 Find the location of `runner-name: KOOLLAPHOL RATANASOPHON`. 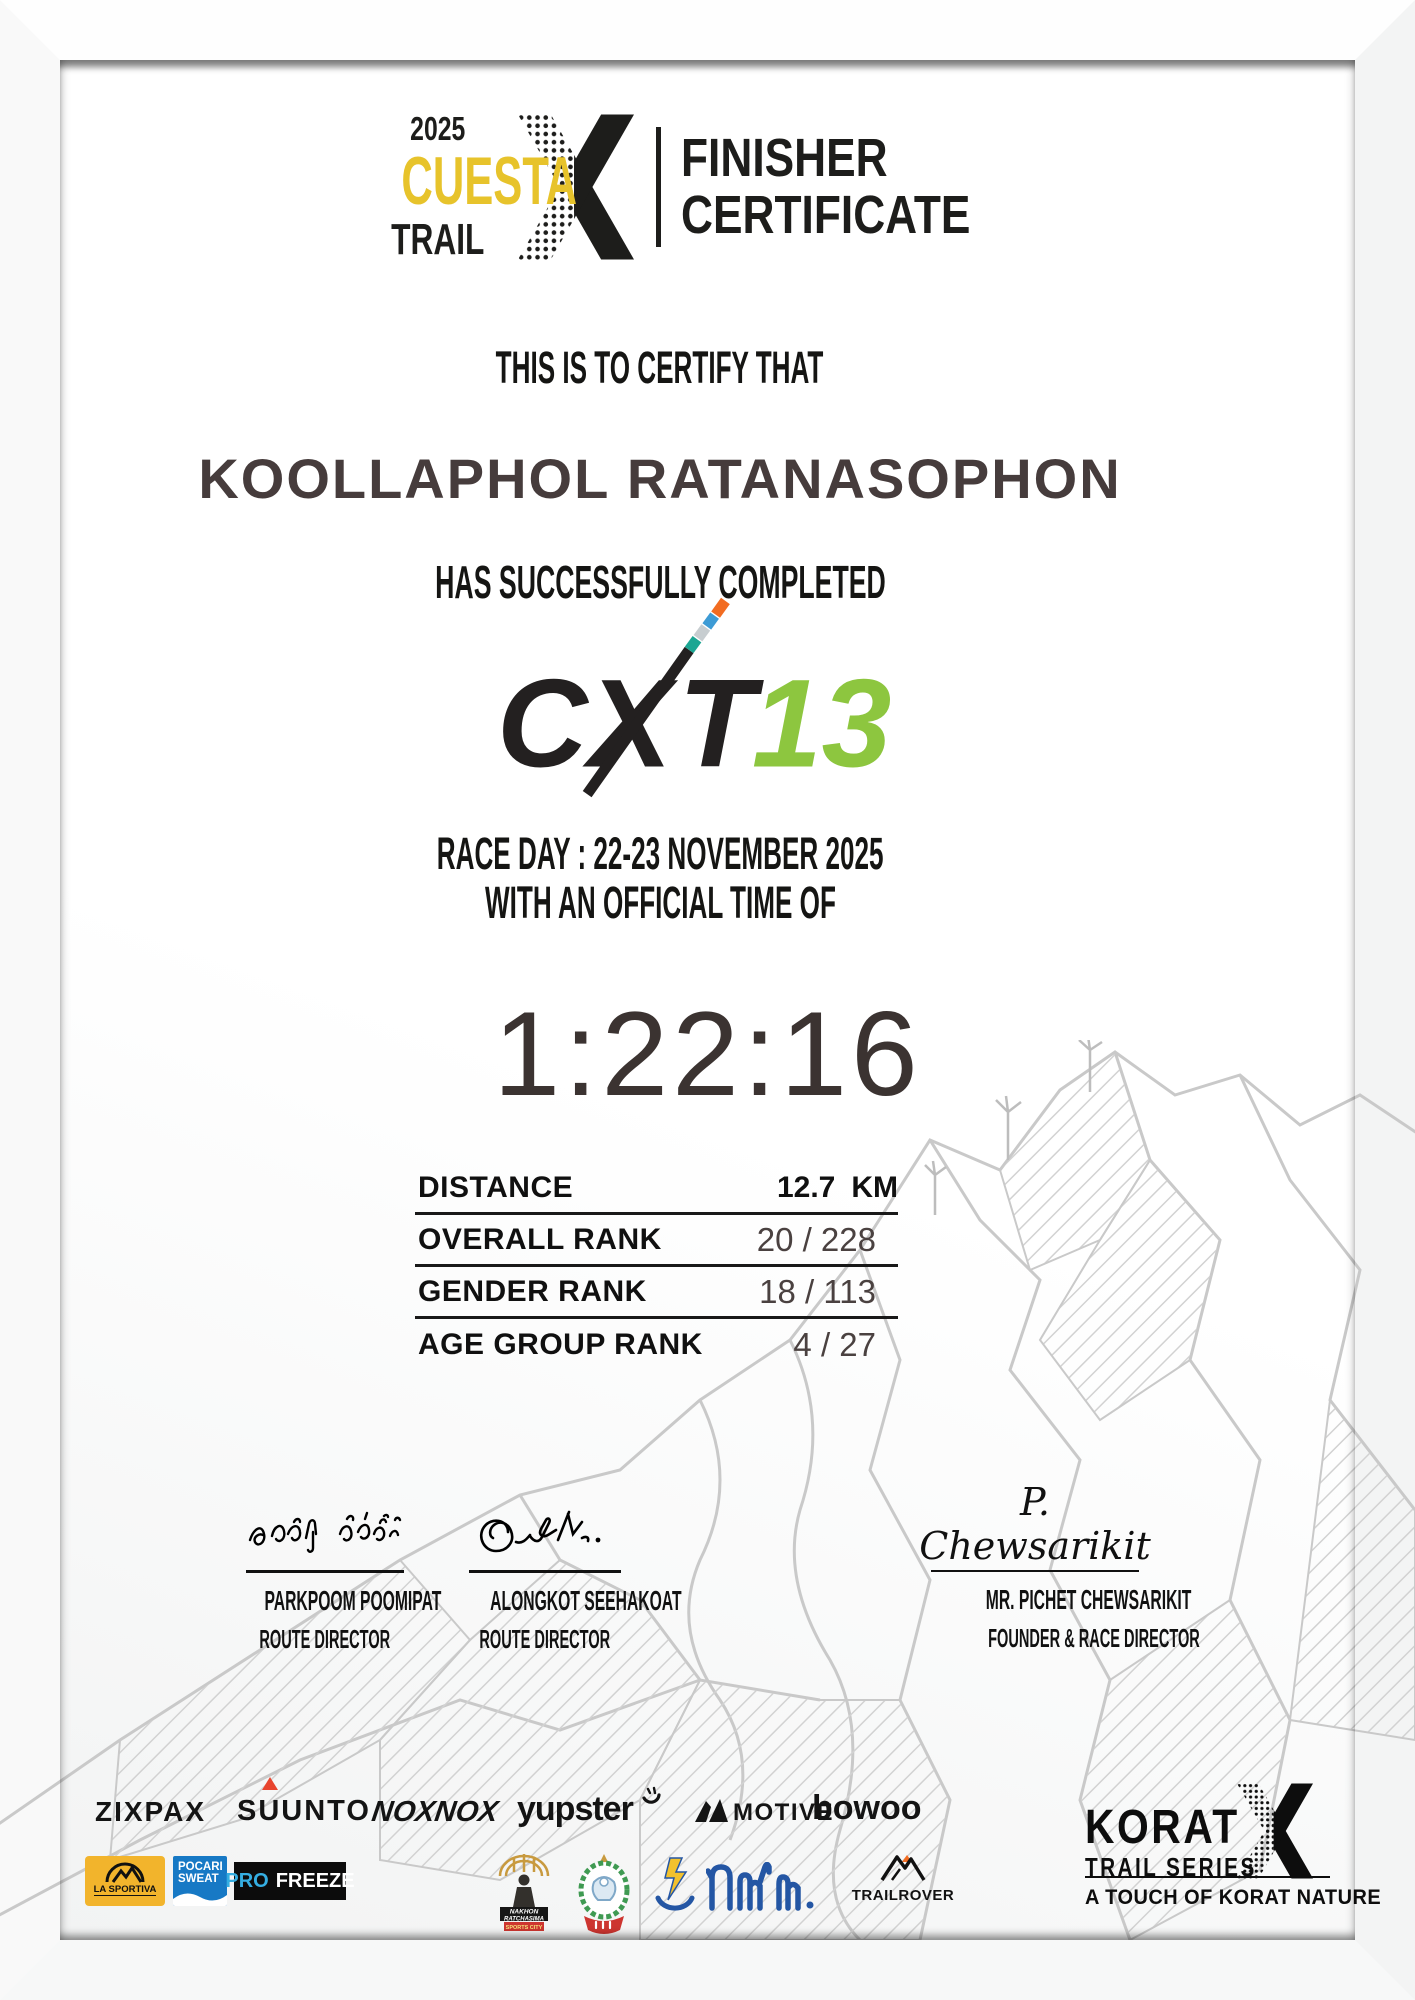

runner-name: KOOLLAPHOL RATANASOPHON is located at coordinates (660, 478).